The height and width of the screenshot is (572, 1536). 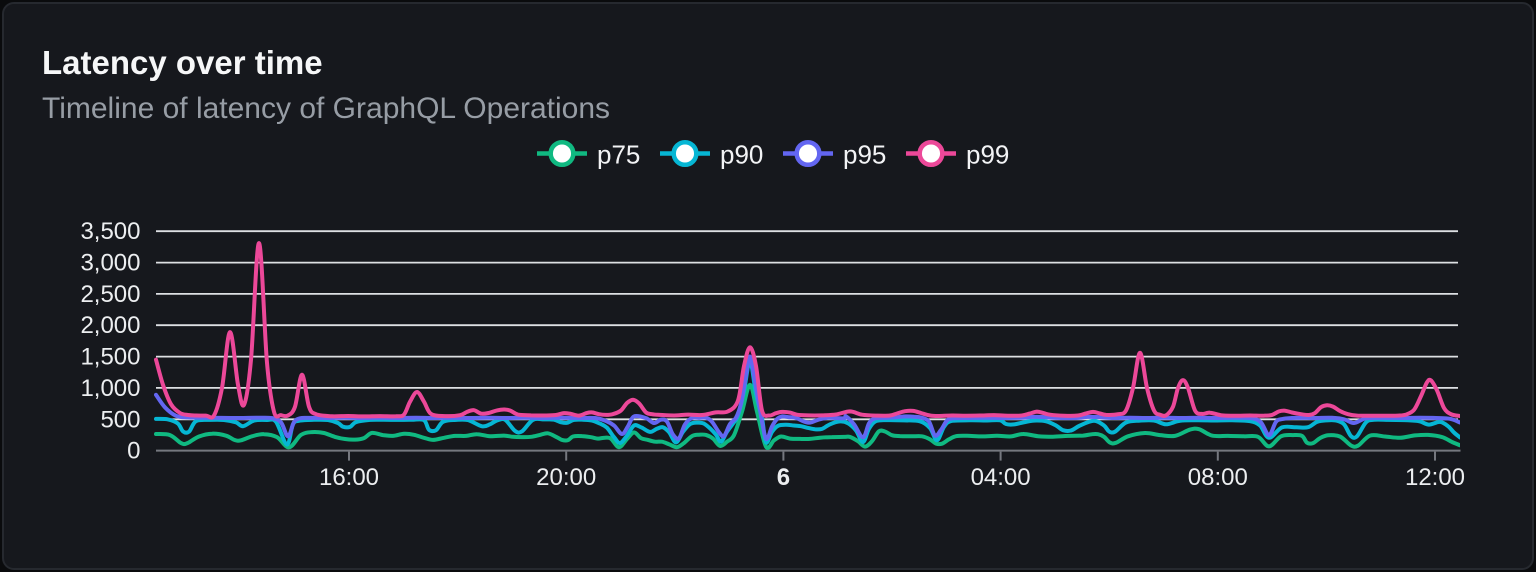 I want to click on svg-text: 1,000, so click(x=110, y=388).